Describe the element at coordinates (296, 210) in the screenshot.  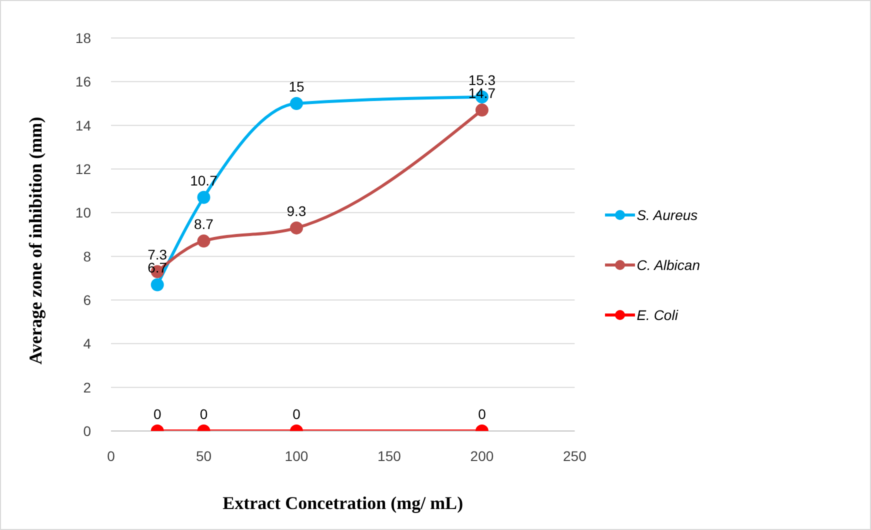
I see `data-label: 9.3` at that location.